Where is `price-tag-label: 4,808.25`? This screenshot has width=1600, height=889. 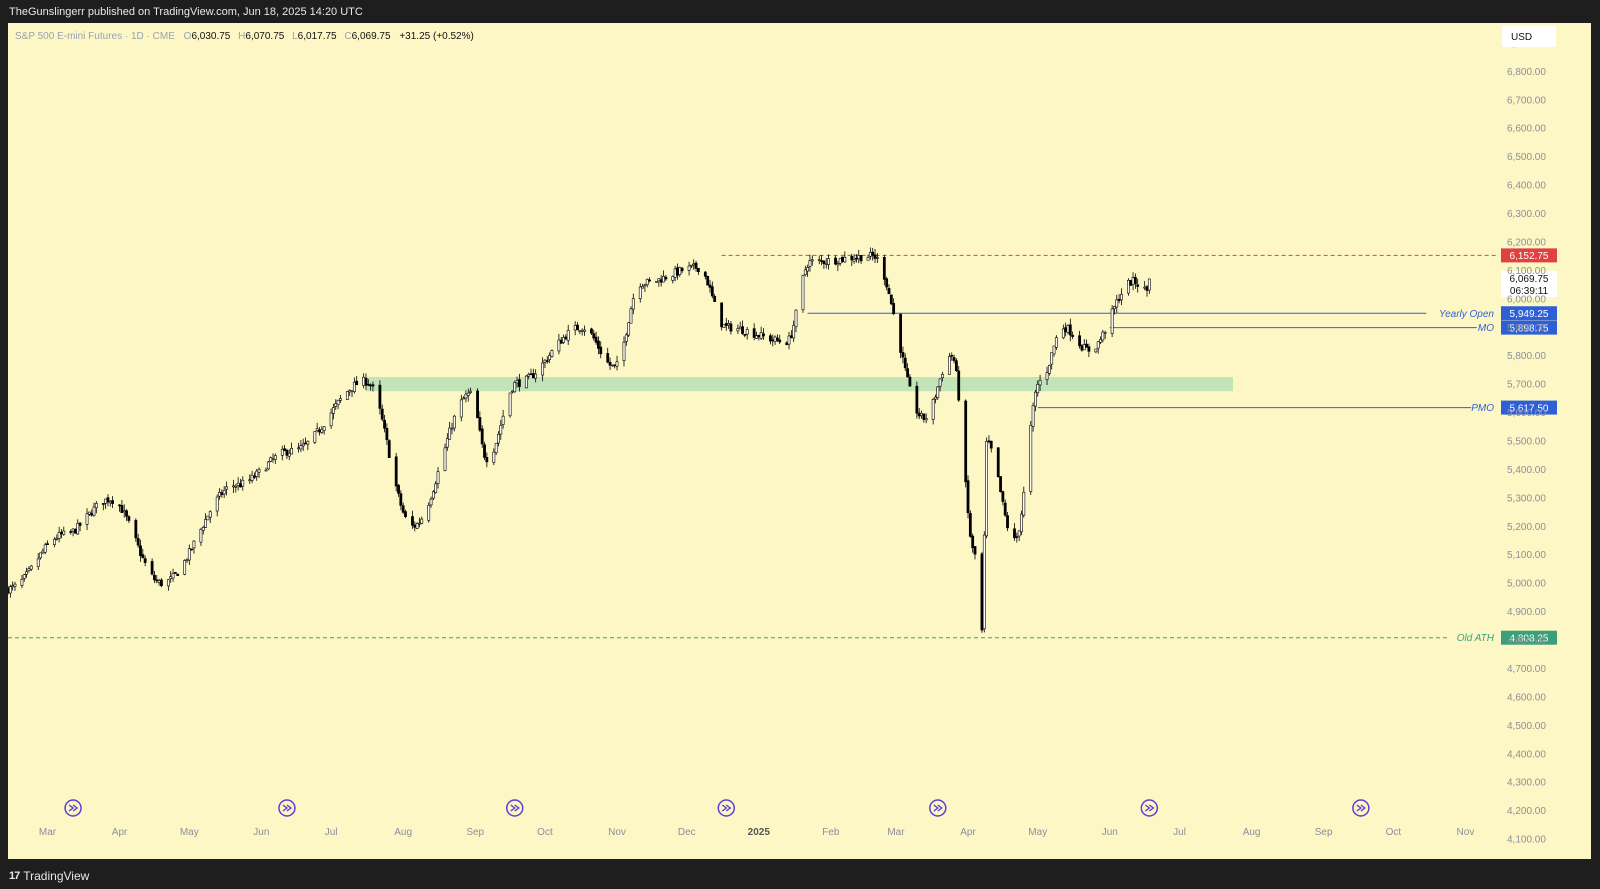 price-tag-label: 4,808.25 is located at coordinates (1529, 639).